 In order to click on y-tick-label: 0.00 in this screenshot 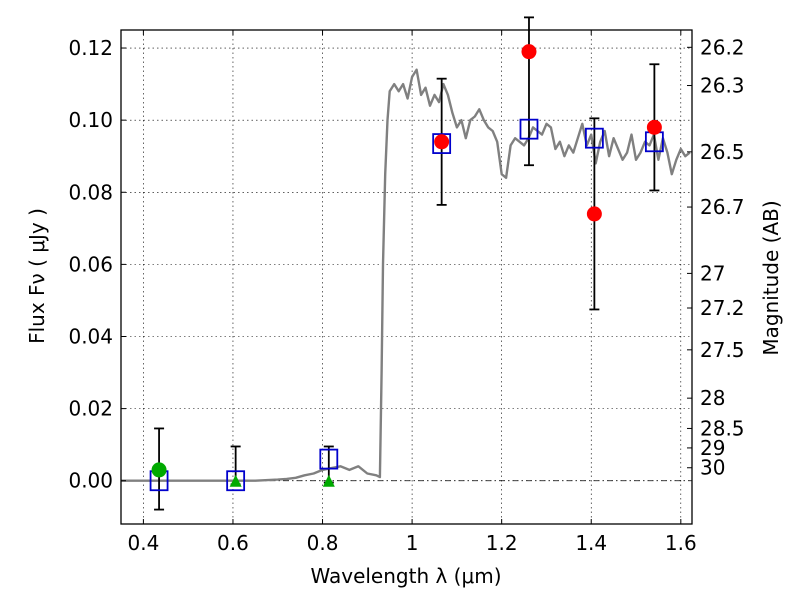, I will do `click(90, 481)`.